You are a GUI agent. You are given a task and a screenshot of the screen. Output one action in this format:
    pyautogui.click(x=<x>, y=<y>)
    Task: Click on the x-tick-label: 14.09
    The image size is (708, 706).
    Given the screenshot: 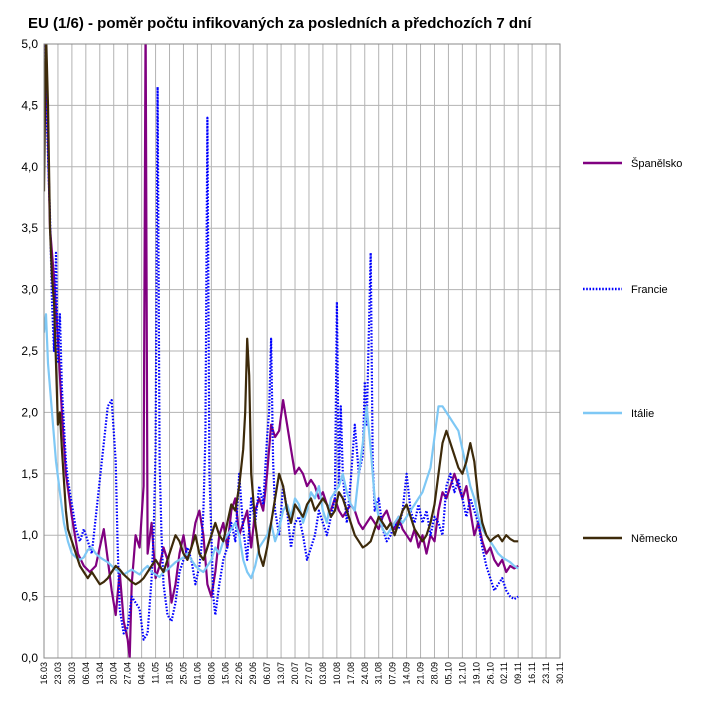 What is the action you would take?
    pyautogui.click(x=407, y=673)
    